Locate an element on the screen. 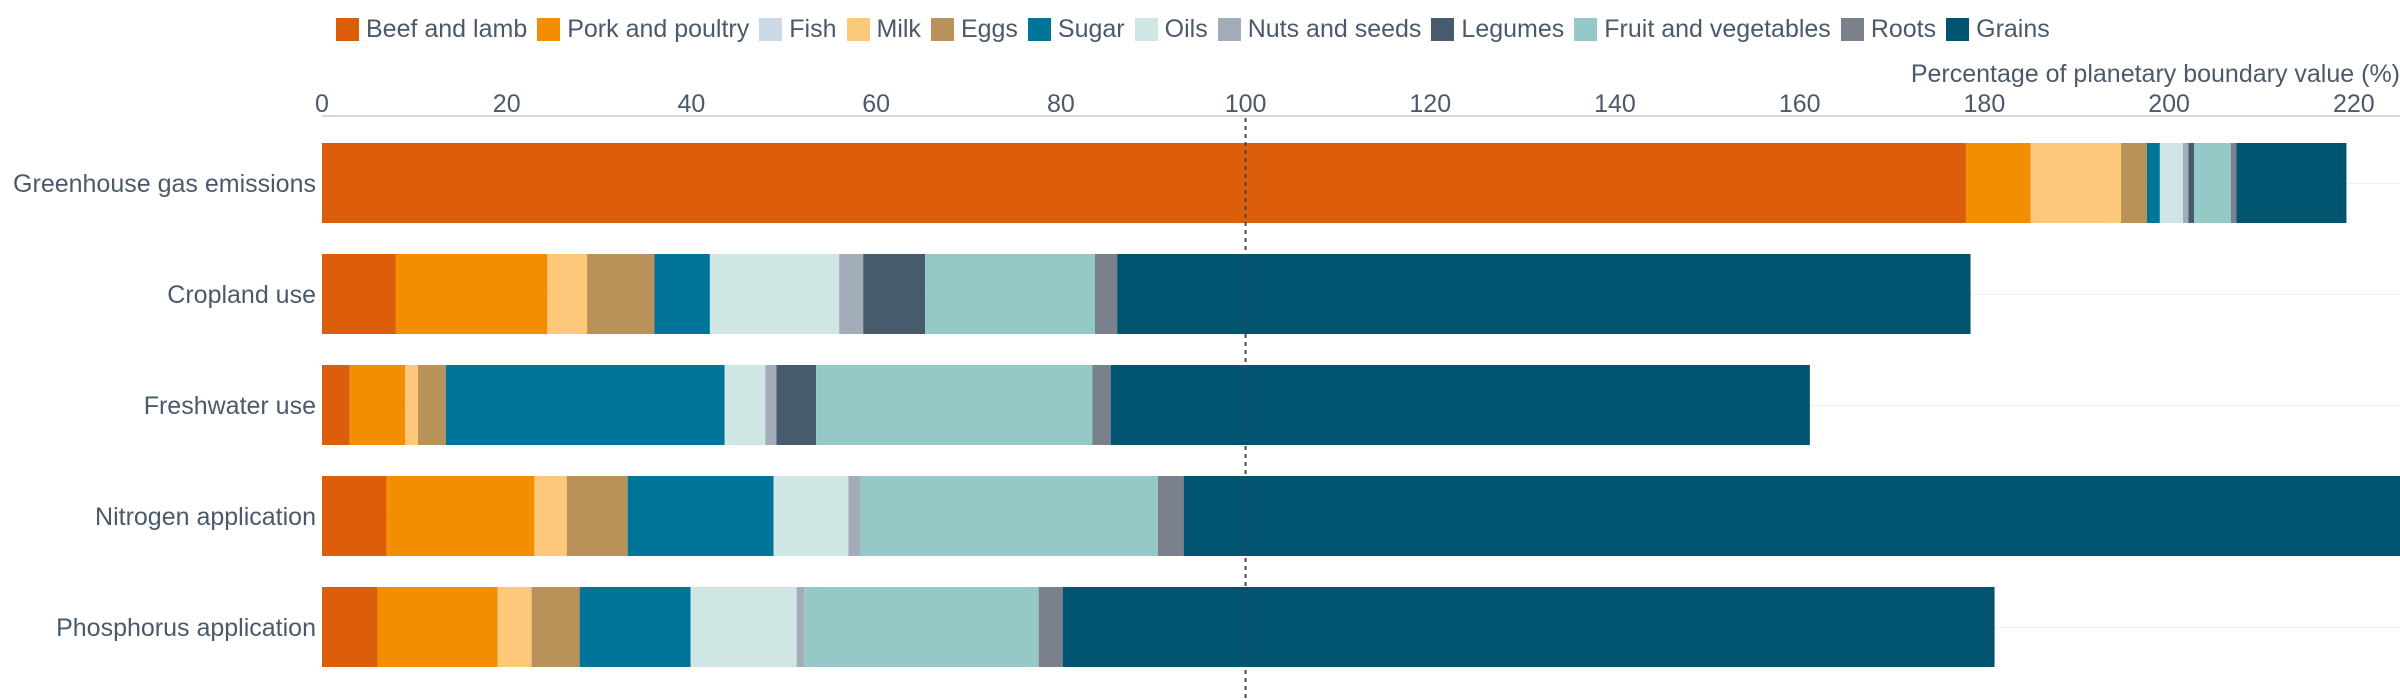 Image resolution: width=2400 pixels, height=700 pixels. x-tick-label: 80 is located at coordinates (1061, 104).